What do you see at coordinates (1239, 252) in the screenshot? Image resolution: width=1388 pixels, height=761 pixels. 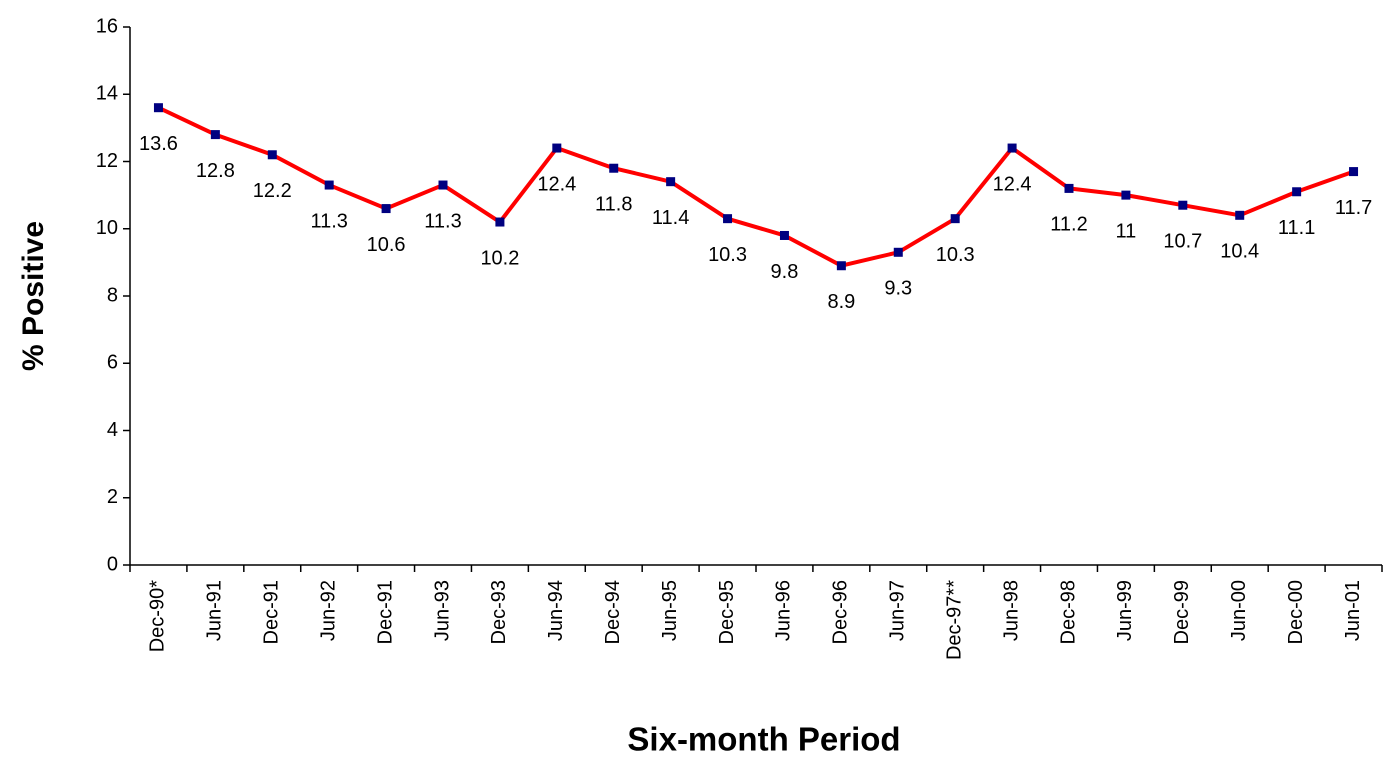 I see `data-label: 10.4` at bounding box center [1239, 252].